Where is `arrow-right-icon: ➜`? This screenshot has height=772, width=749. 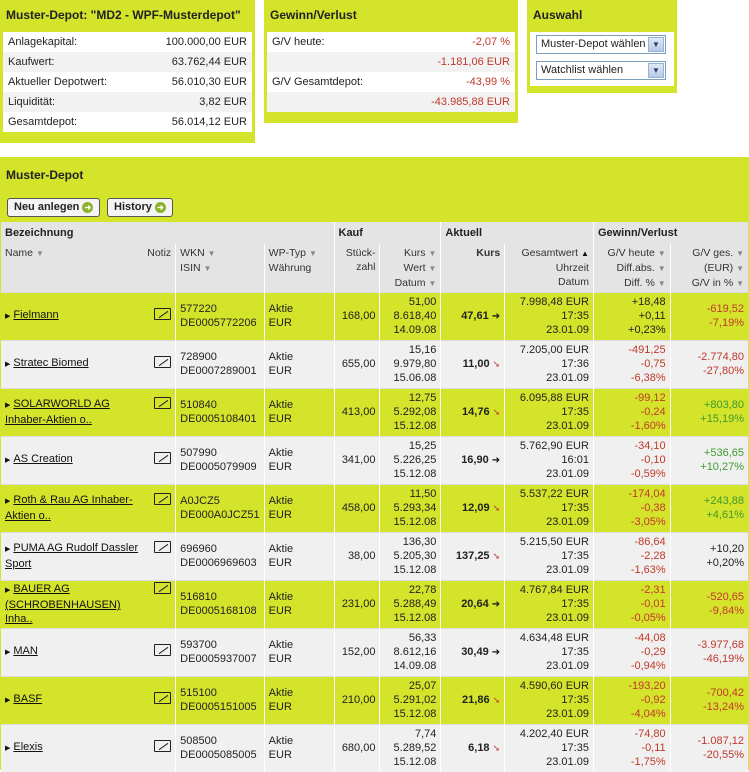
arrow-right-icon: ➜ is located at coordinates (160, 207).